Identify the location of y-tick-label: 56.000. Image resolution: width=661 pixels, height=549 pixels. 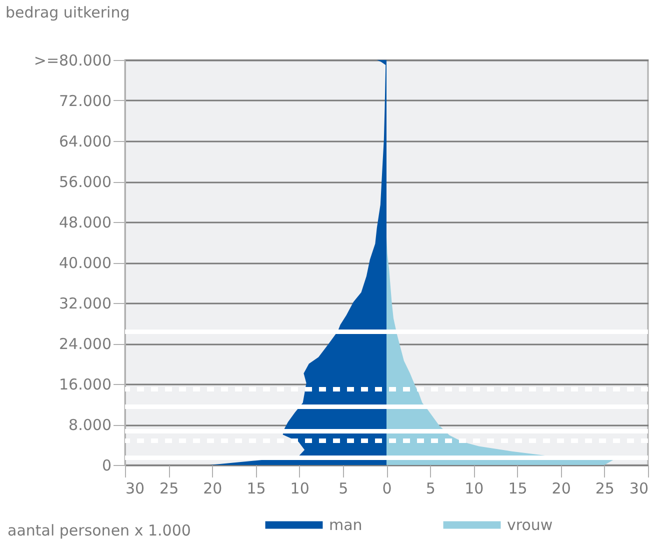
(85, 182).